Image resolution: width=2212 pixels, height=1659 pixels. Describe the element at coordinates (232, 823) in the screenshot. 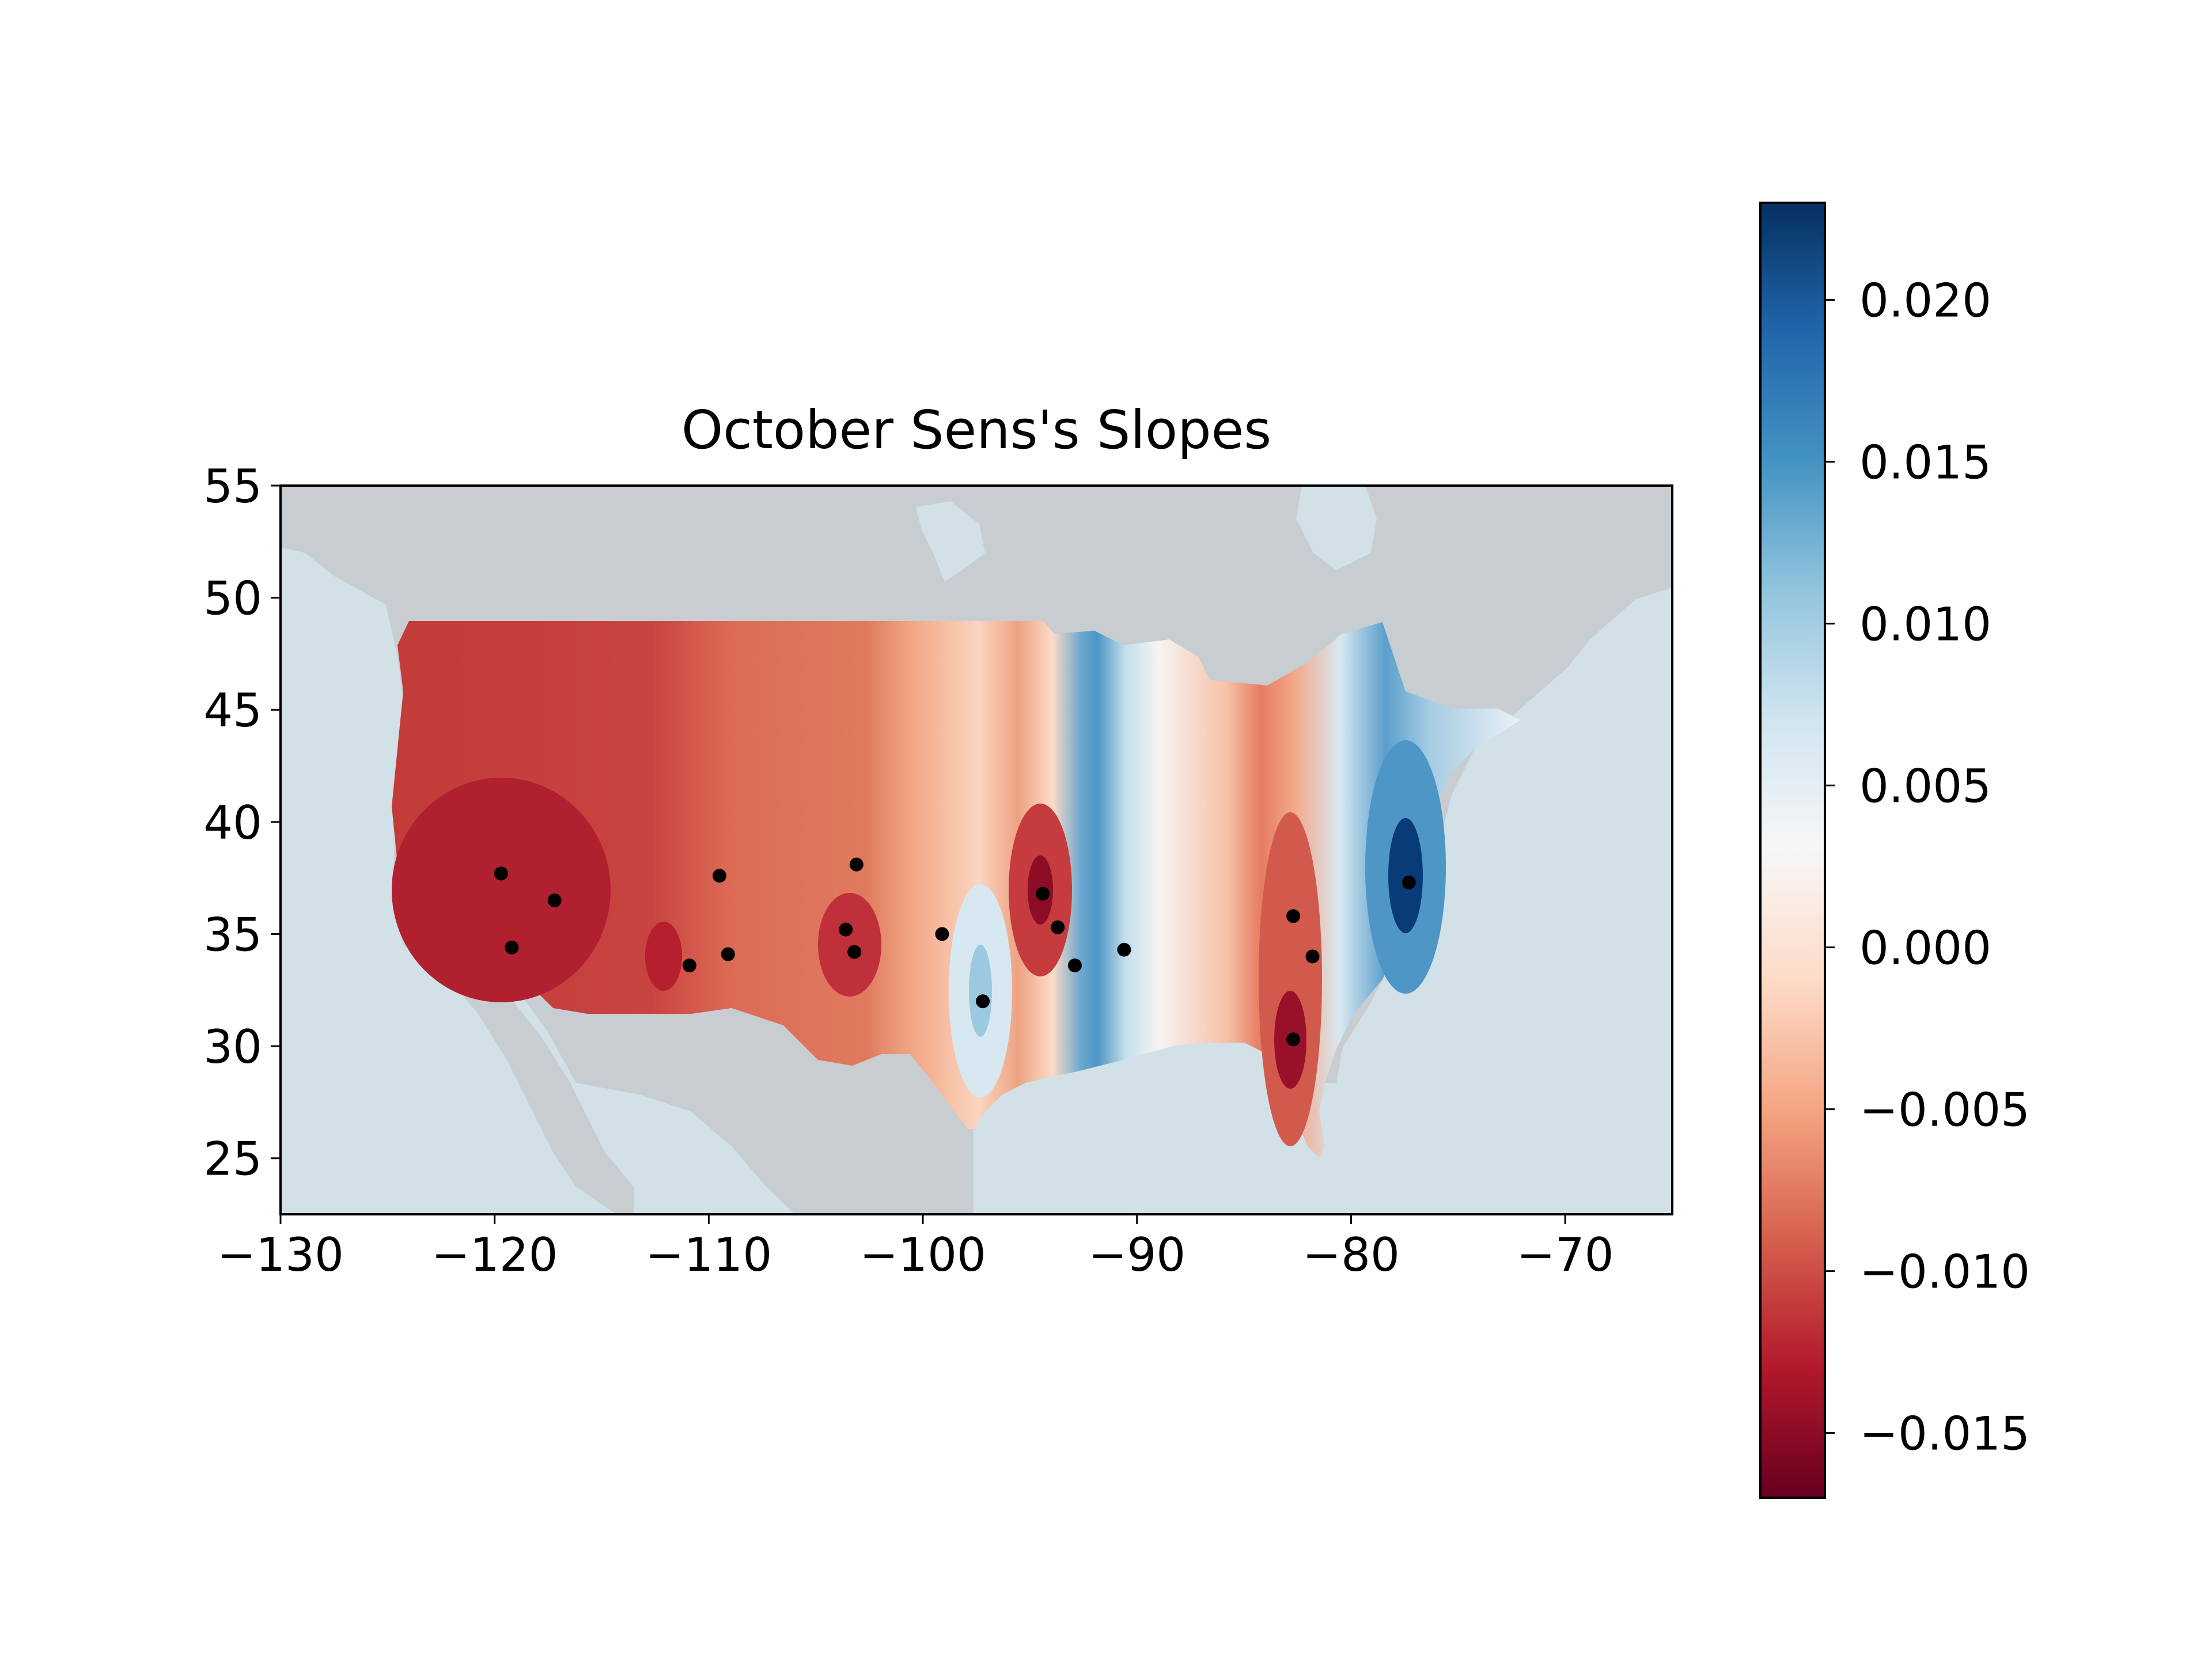

I see `y-tick-label: 40` at that location.